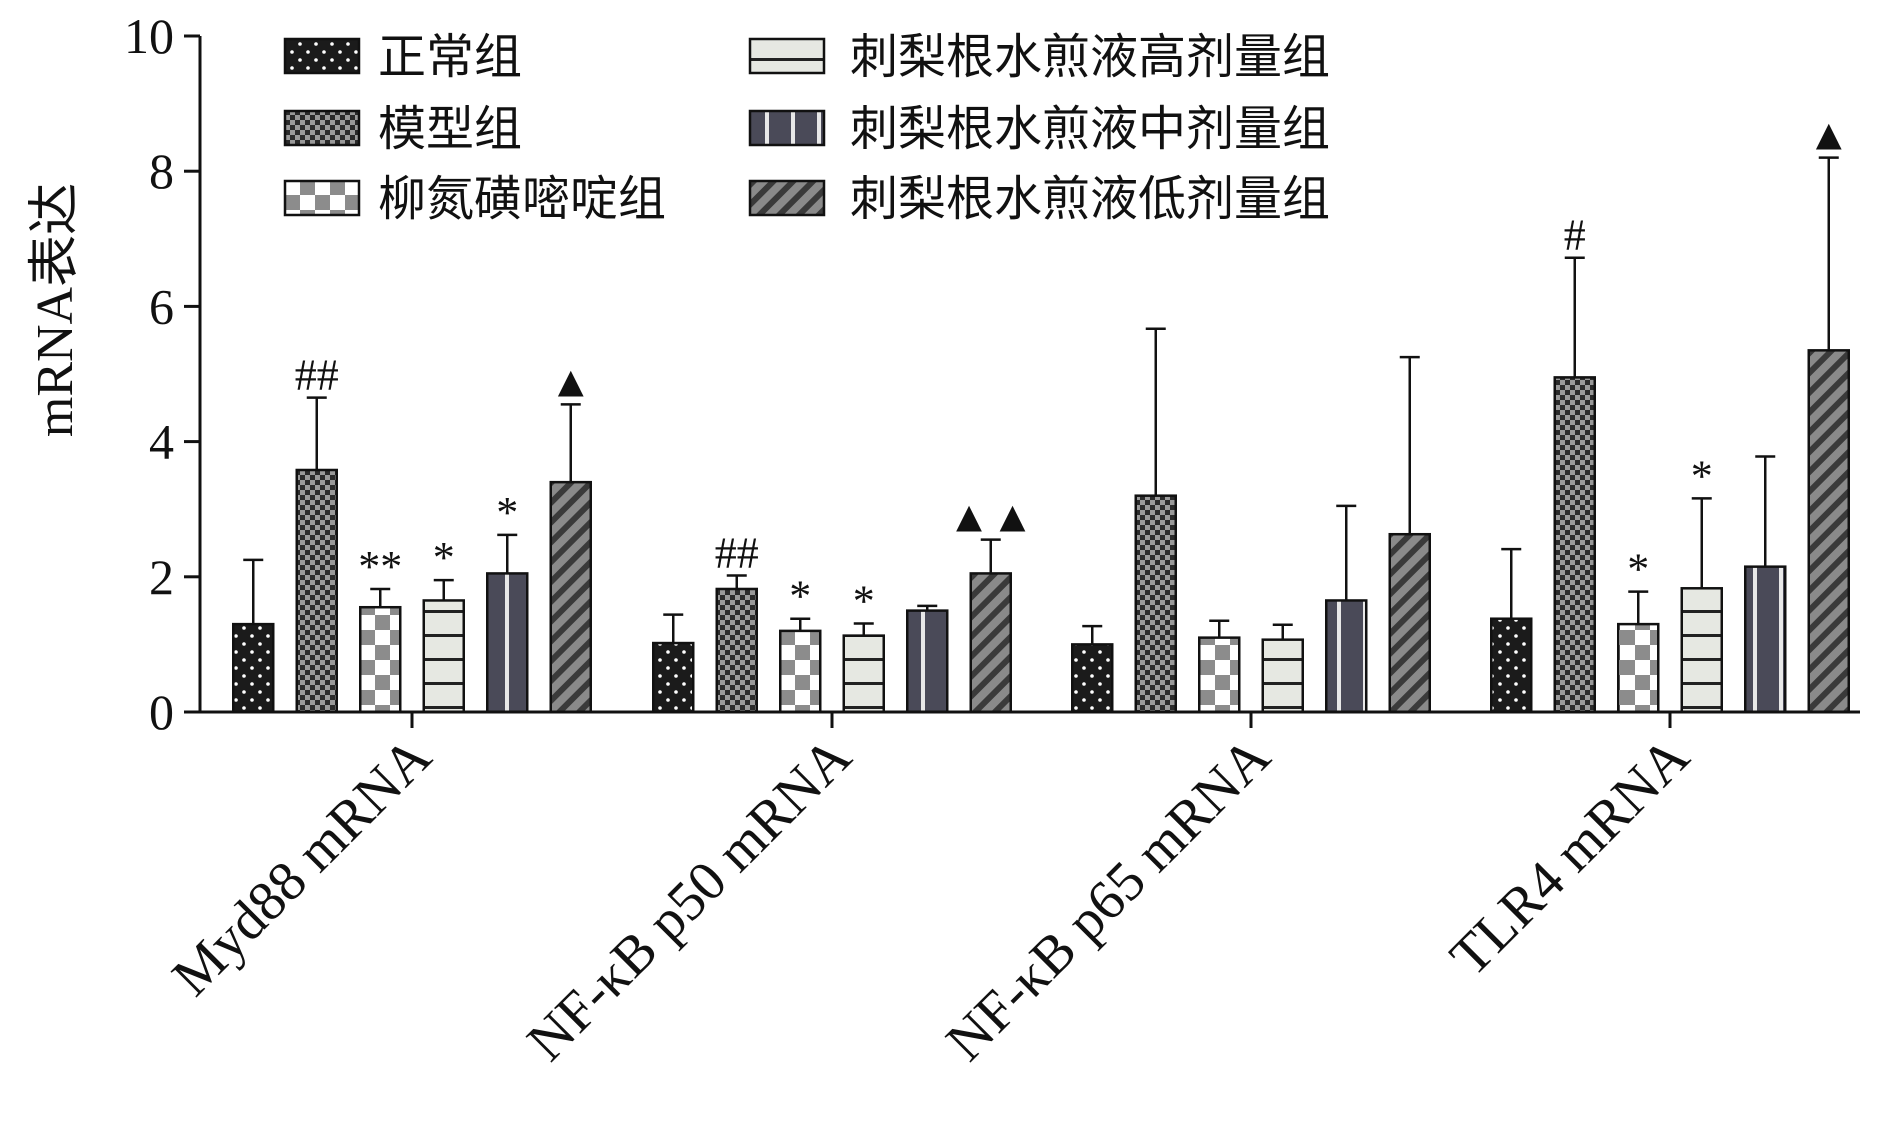  Describe the element at coordinates (163, 374) in the screenshot. I see `y-axis: 0 2 4 6 8 10` at that location.